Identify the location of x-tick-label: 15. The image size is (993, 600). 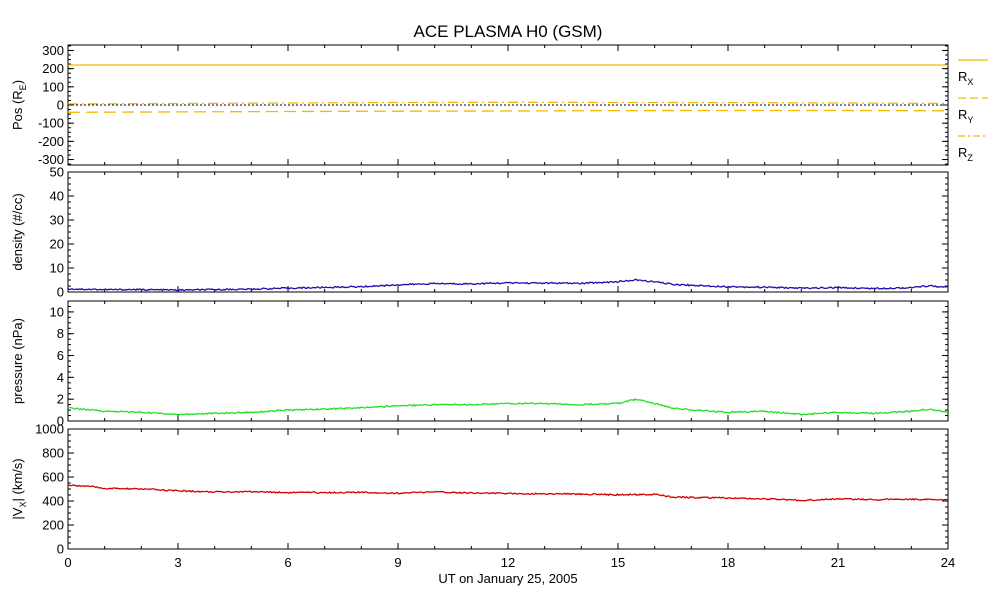
(618, 562).